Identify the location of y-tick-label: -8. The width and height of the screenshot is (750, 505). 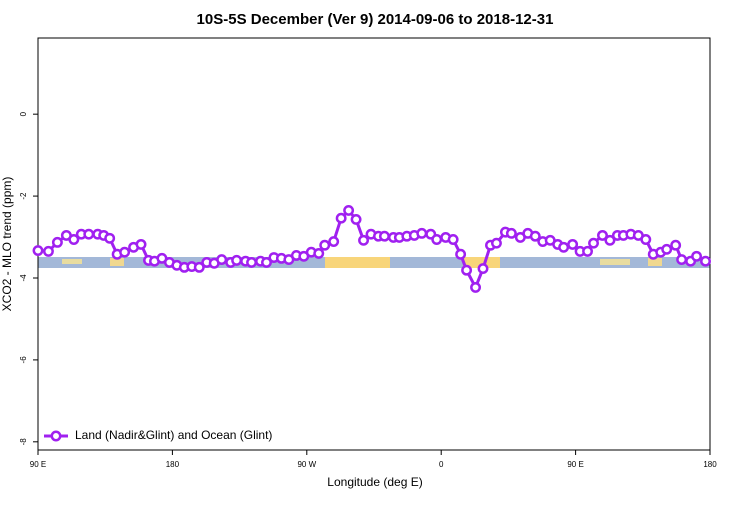
(23, 442).